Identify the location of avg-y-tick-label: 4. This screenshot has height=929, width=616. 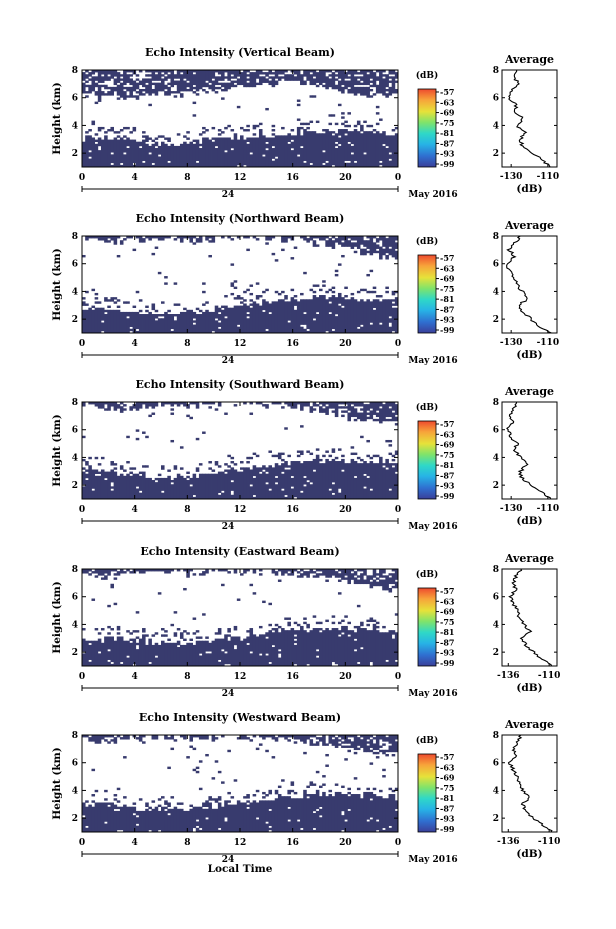
(496, 625).